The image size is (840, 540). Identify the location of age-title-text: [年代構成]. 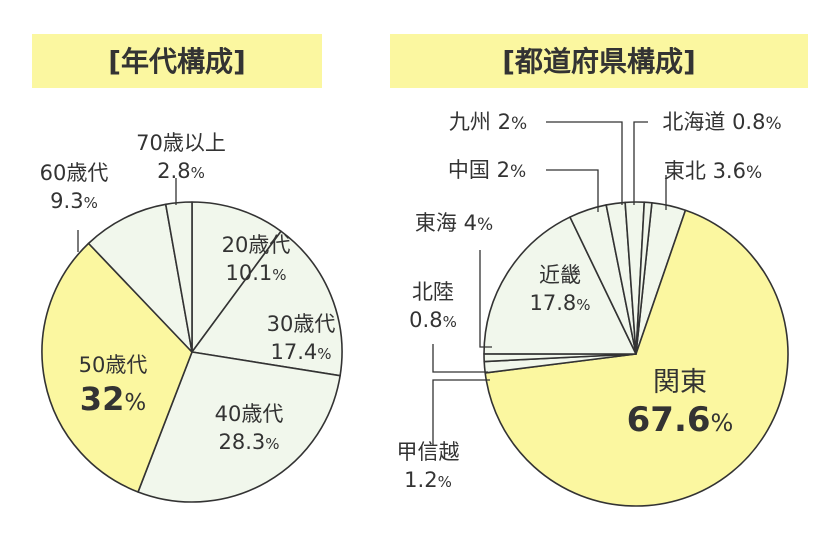
(177, 61).